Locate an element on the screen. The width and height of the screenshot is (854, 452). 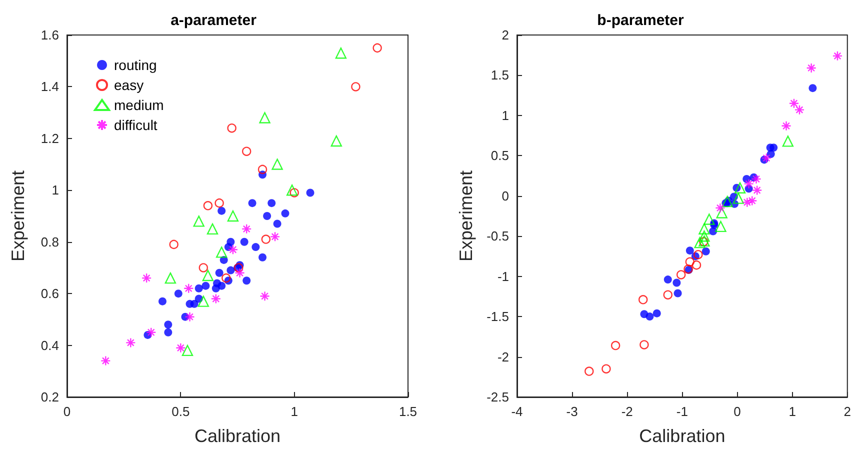
y-tick-label: 0.4 is located at coordinates (49, 345).